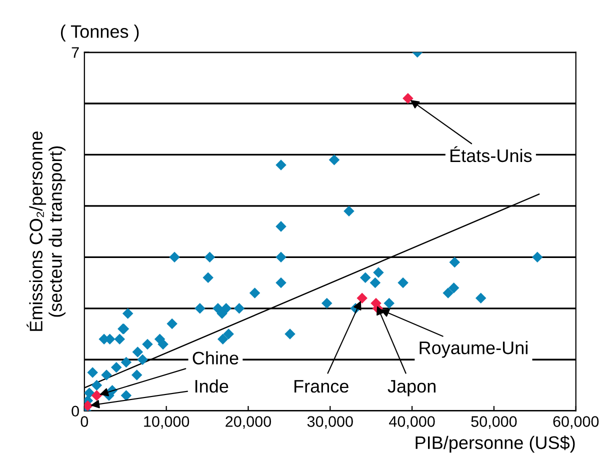 This screenshot has width=603, height=475. What do you see at coordinates (494, 422) in the screenshot?
I see `x-tick-label: 50,000` at bounding box center [494, 422].